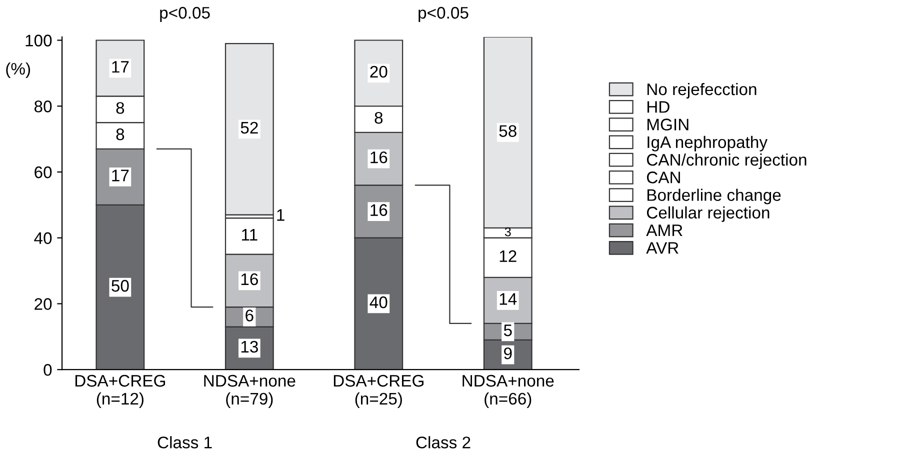 This screenshot has width=899, height=462. I want to click on legend-label: CAN/chronic rejection, so click(726, 161).